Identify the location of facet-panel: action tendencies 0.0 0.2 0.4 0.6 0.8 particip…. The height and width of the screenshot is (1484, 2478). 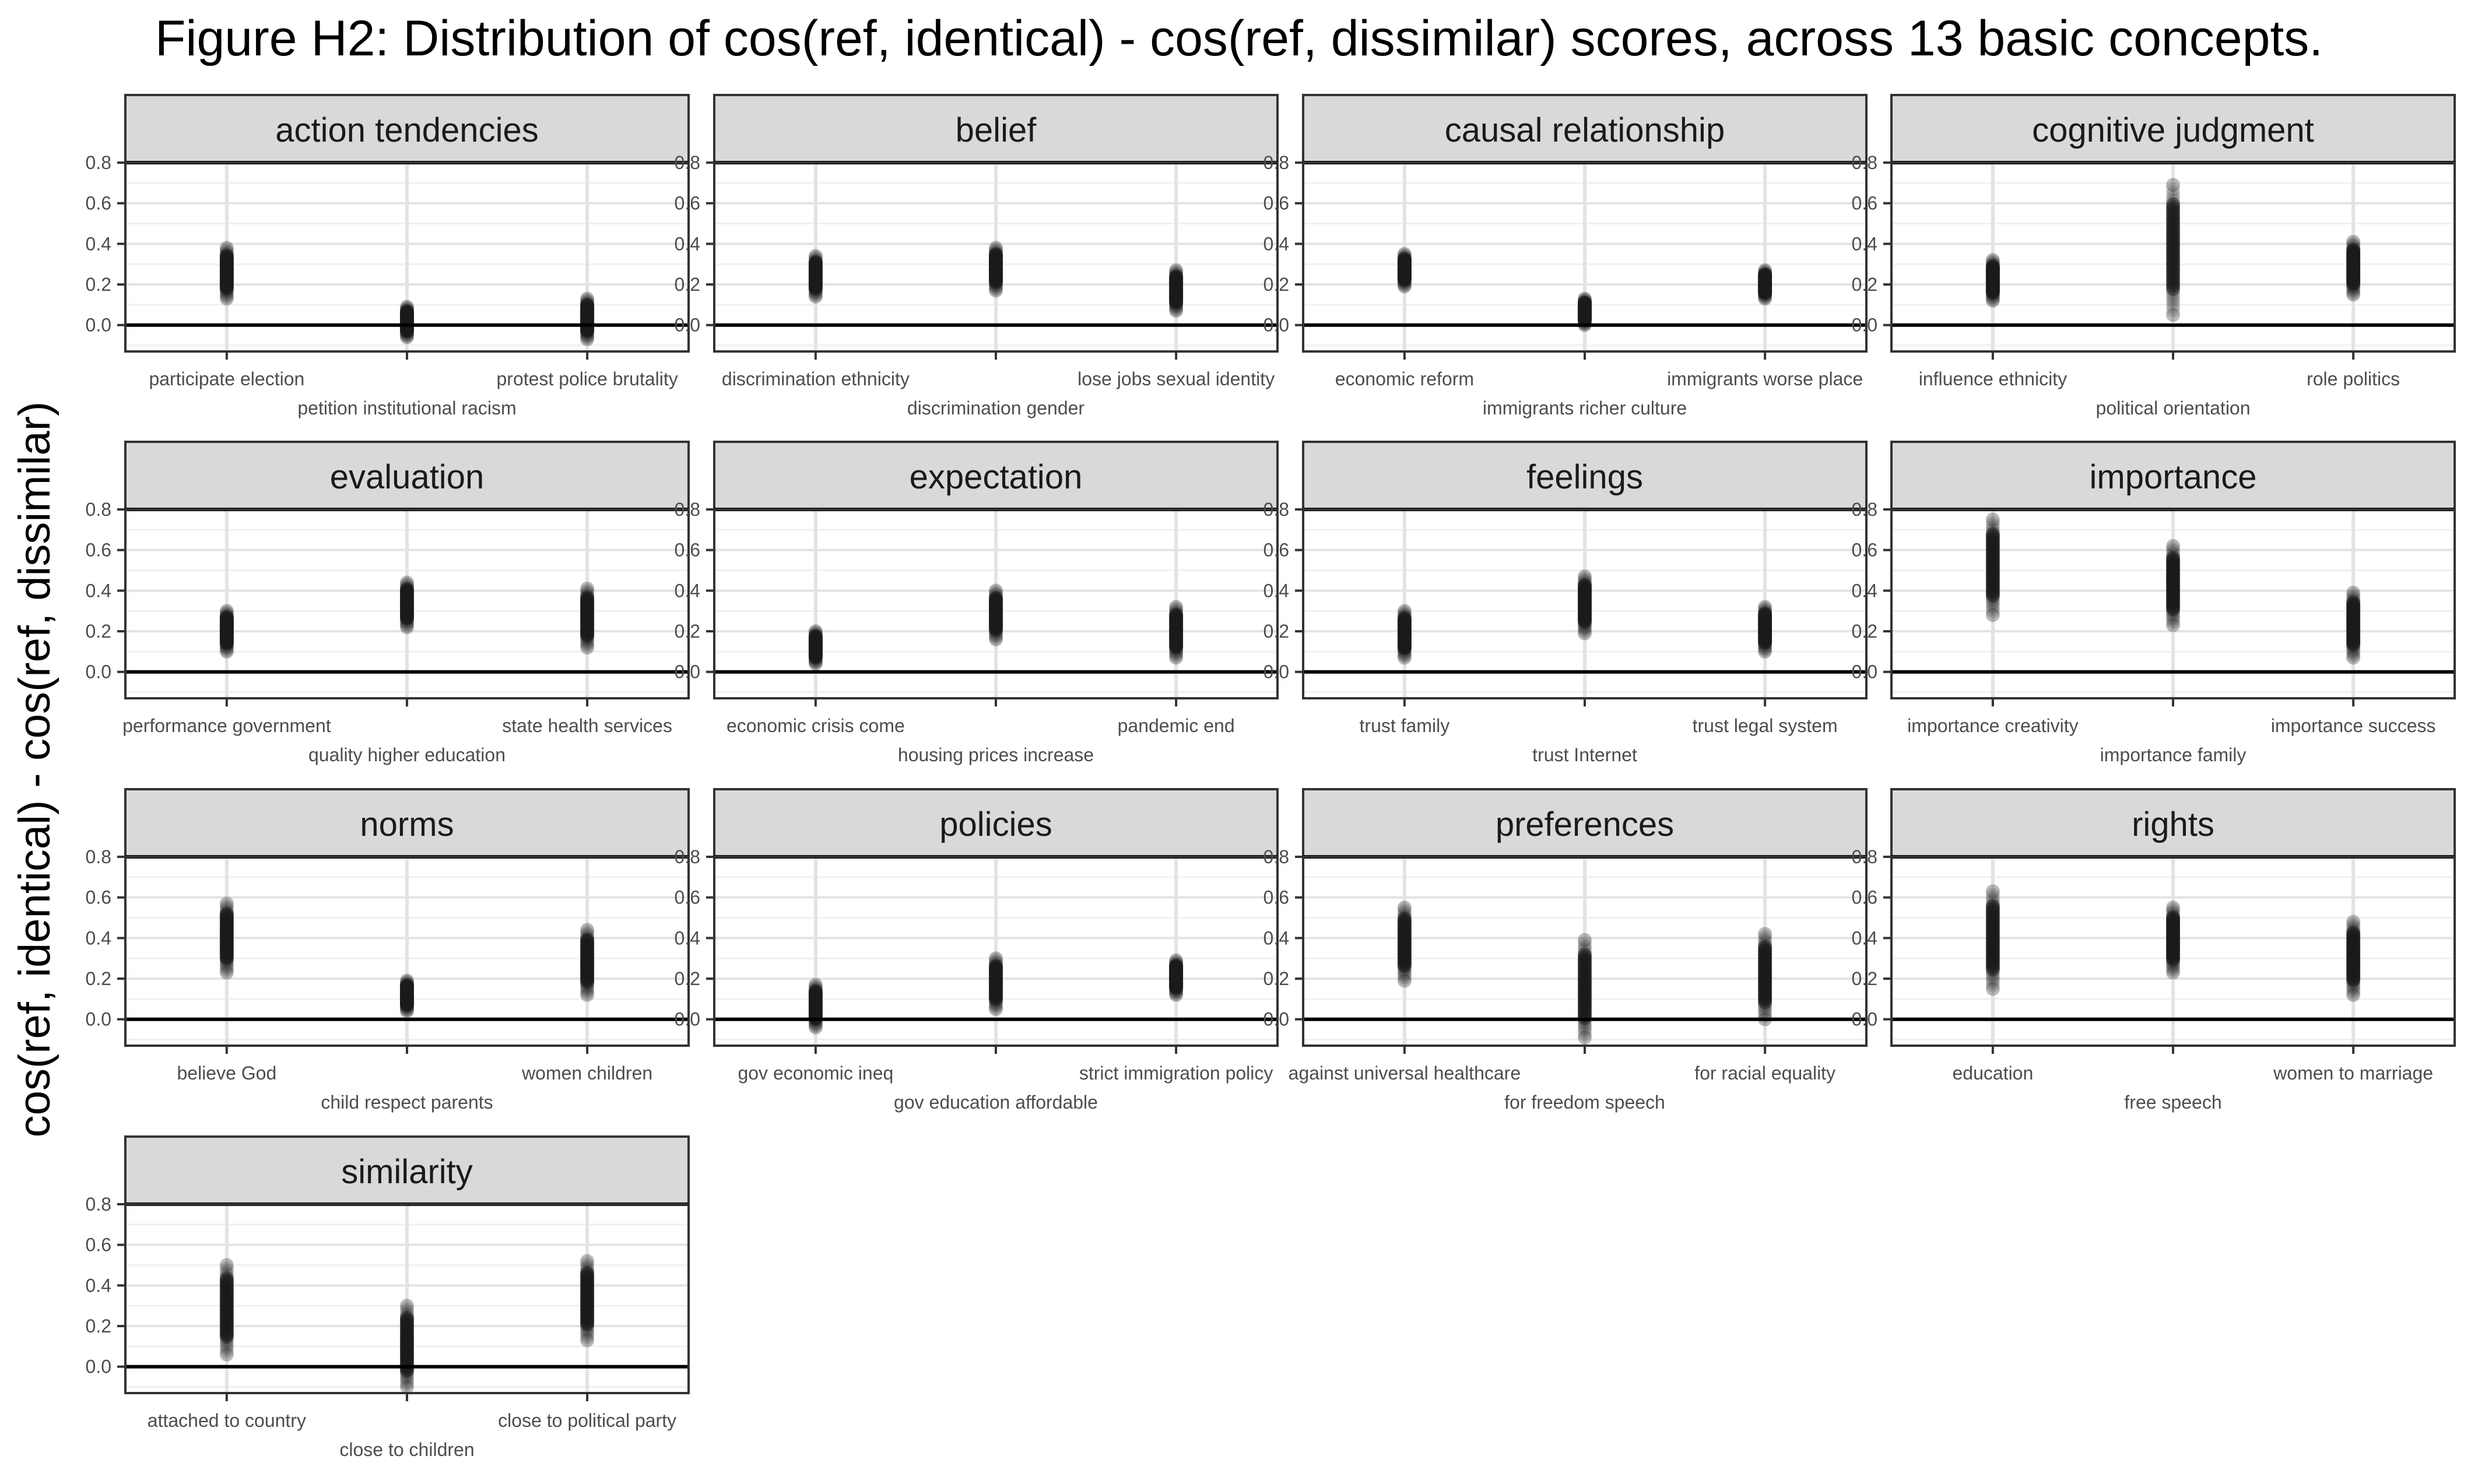
(388, 256).